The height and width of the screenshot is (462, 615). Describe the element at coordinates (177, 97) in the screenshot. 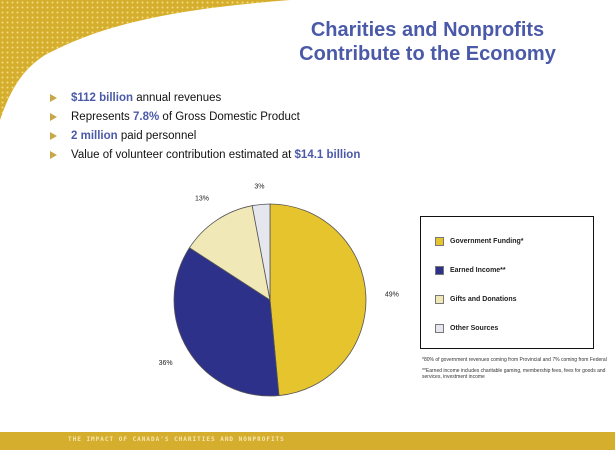

I see `bullet-text: annual revenues` at that location.